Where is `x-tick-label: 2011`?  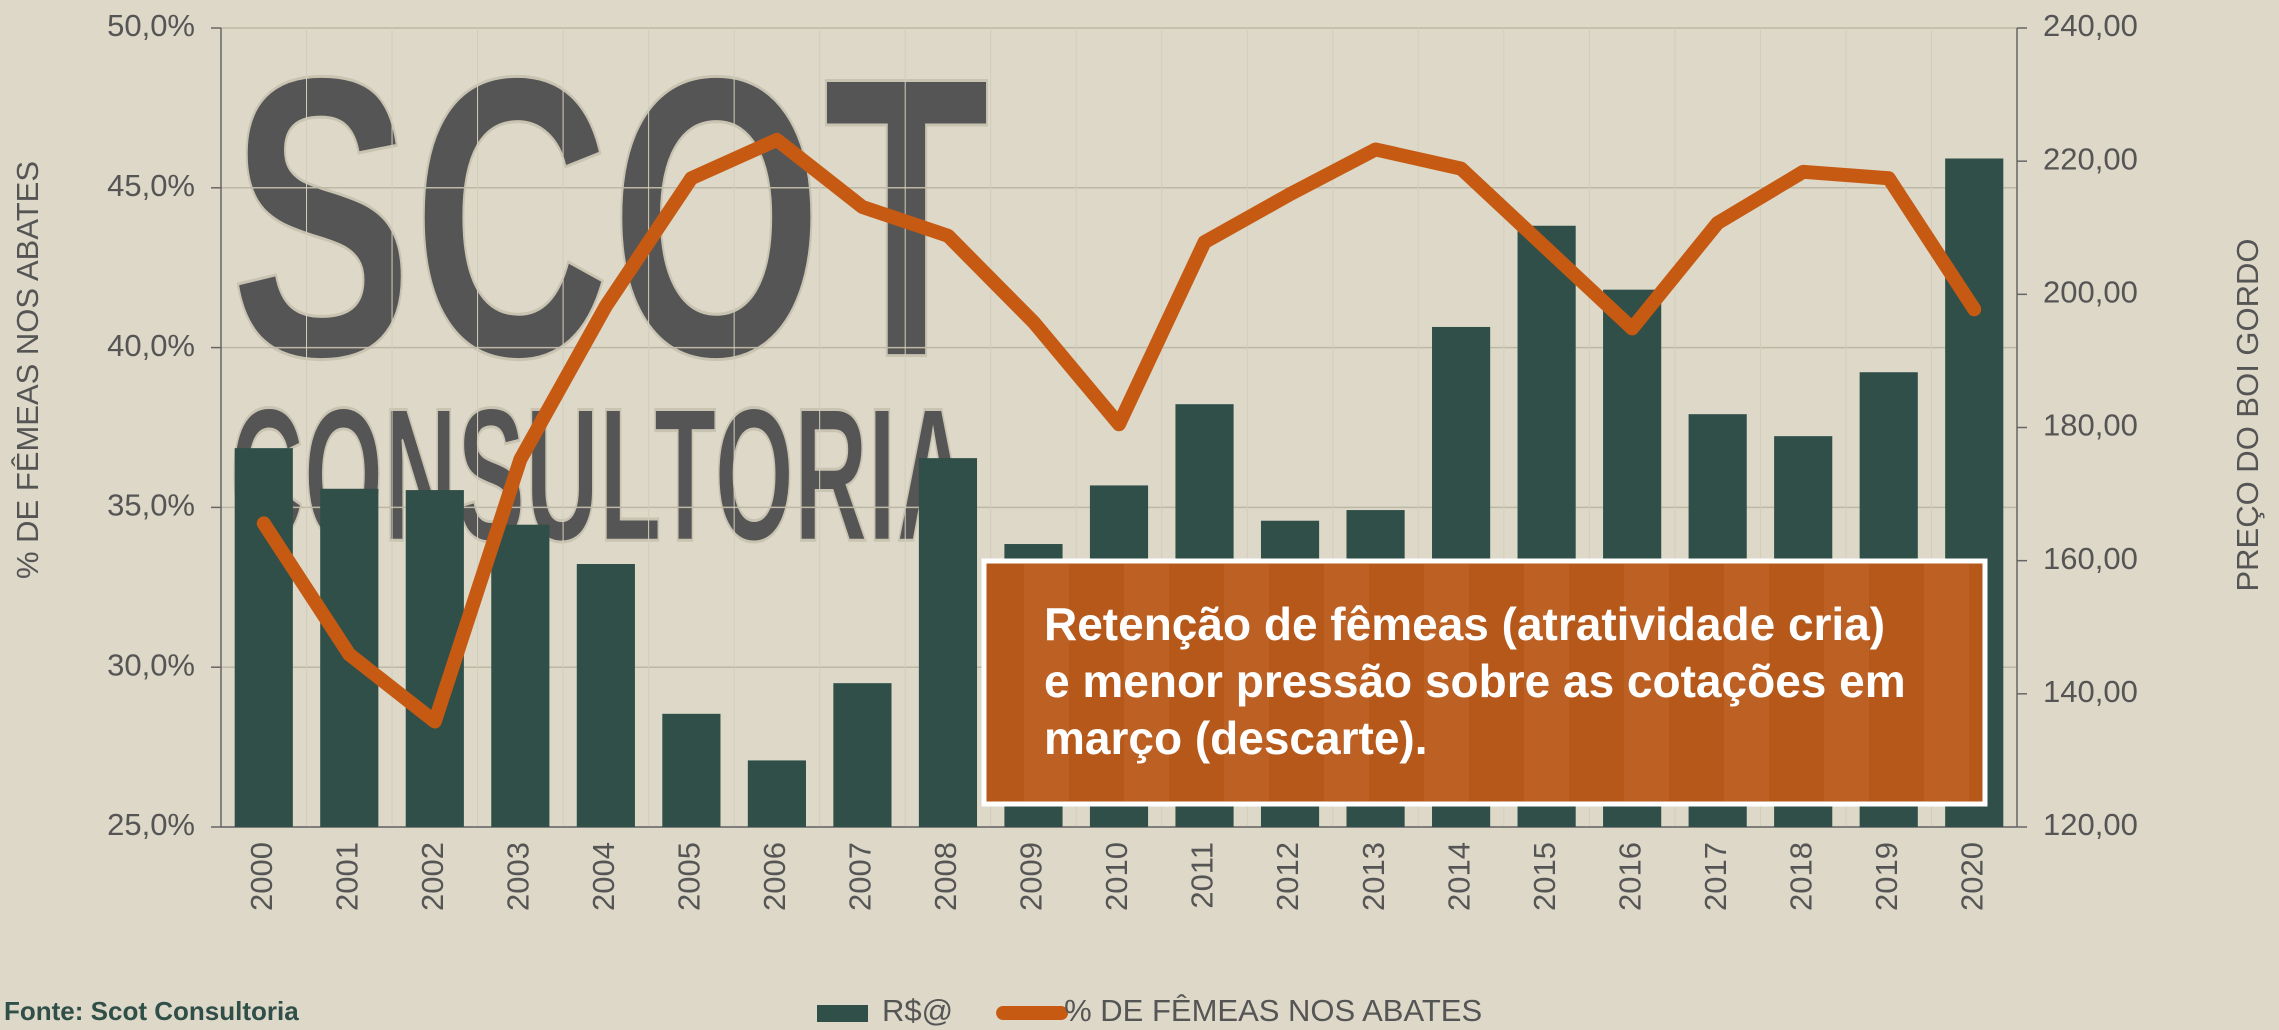 x-tick-label: 2011 is located at coordinates (1202, 875).